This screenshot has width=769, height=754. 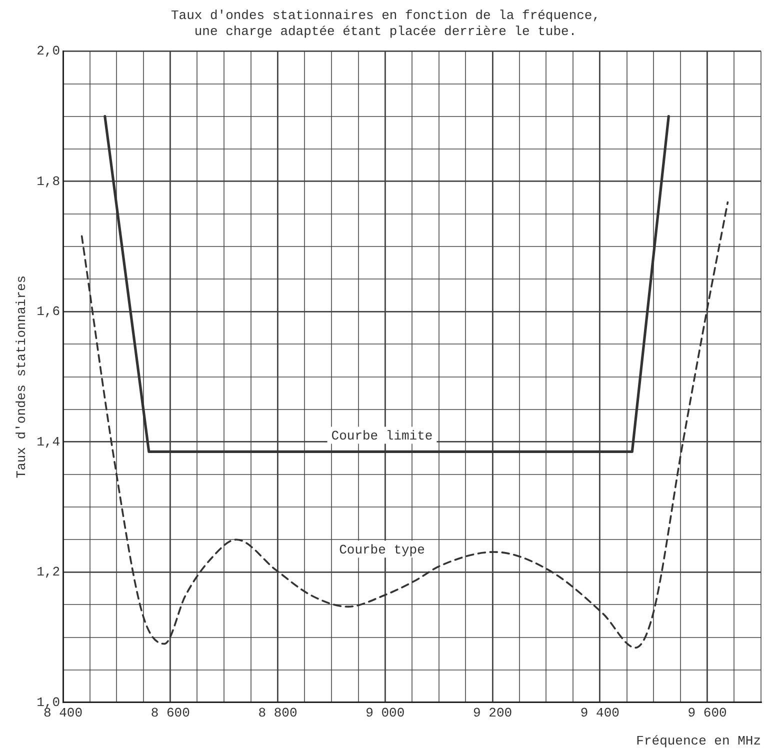 I want to click on y-tick-label: 1,2, so click(x=48, y=572).